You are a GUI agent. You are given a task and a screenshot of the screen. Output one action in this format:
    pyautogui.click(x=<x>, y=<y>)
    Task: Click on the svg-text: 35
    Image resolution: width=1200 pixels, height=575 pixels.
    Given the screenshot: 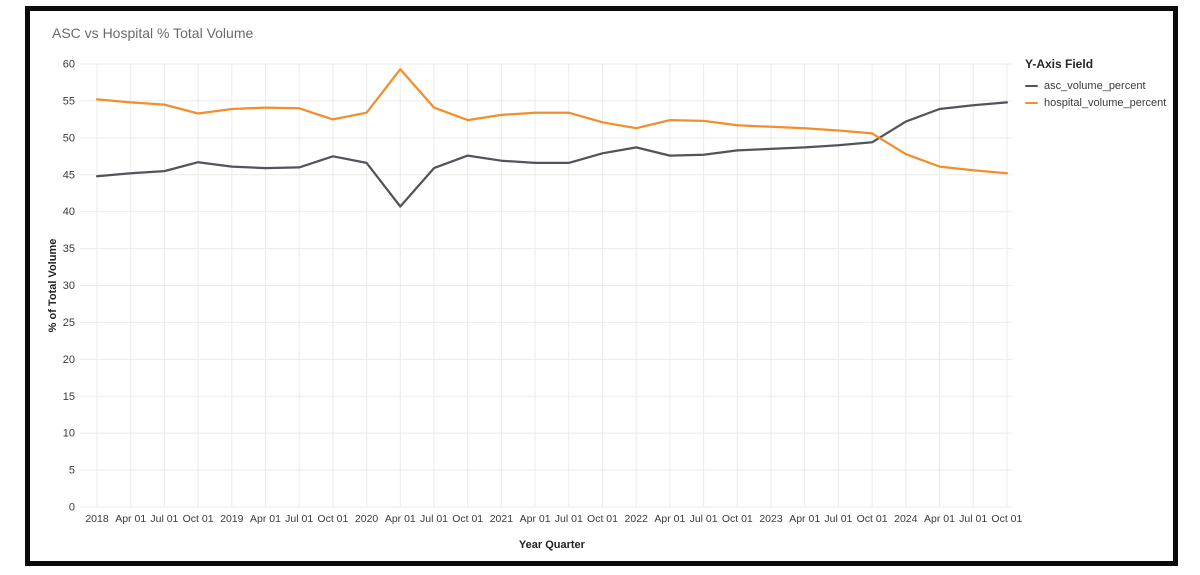 What is the action you would take?
    pyautogui.click(x=69, y=249)
    